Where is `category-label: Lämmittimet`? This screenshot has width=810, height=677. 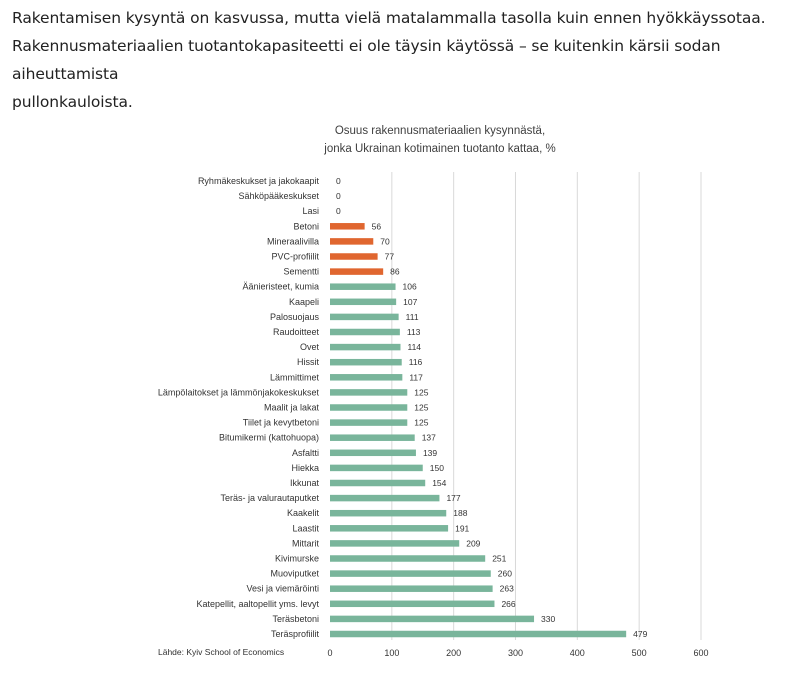 category-label: Lämmittimet is located at coordinates (295, 377).